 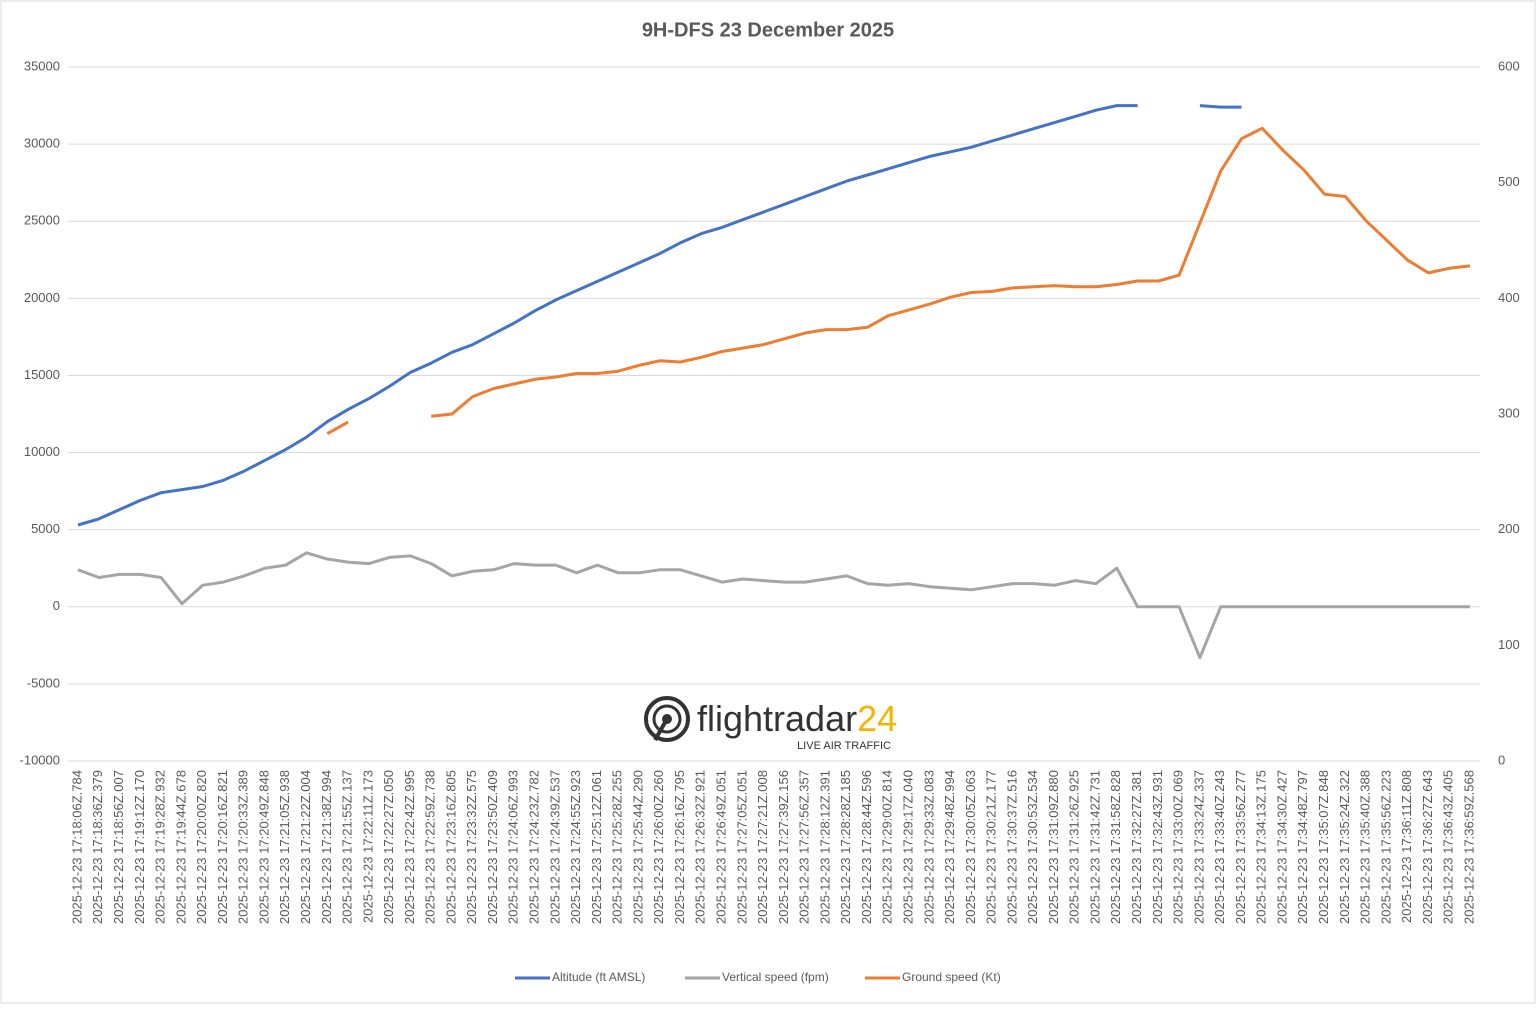 What do you see at coordinates (1509, 644) in the screenshot?
I see `y2-tick-label: 100` at bounding box center [1509, 644].